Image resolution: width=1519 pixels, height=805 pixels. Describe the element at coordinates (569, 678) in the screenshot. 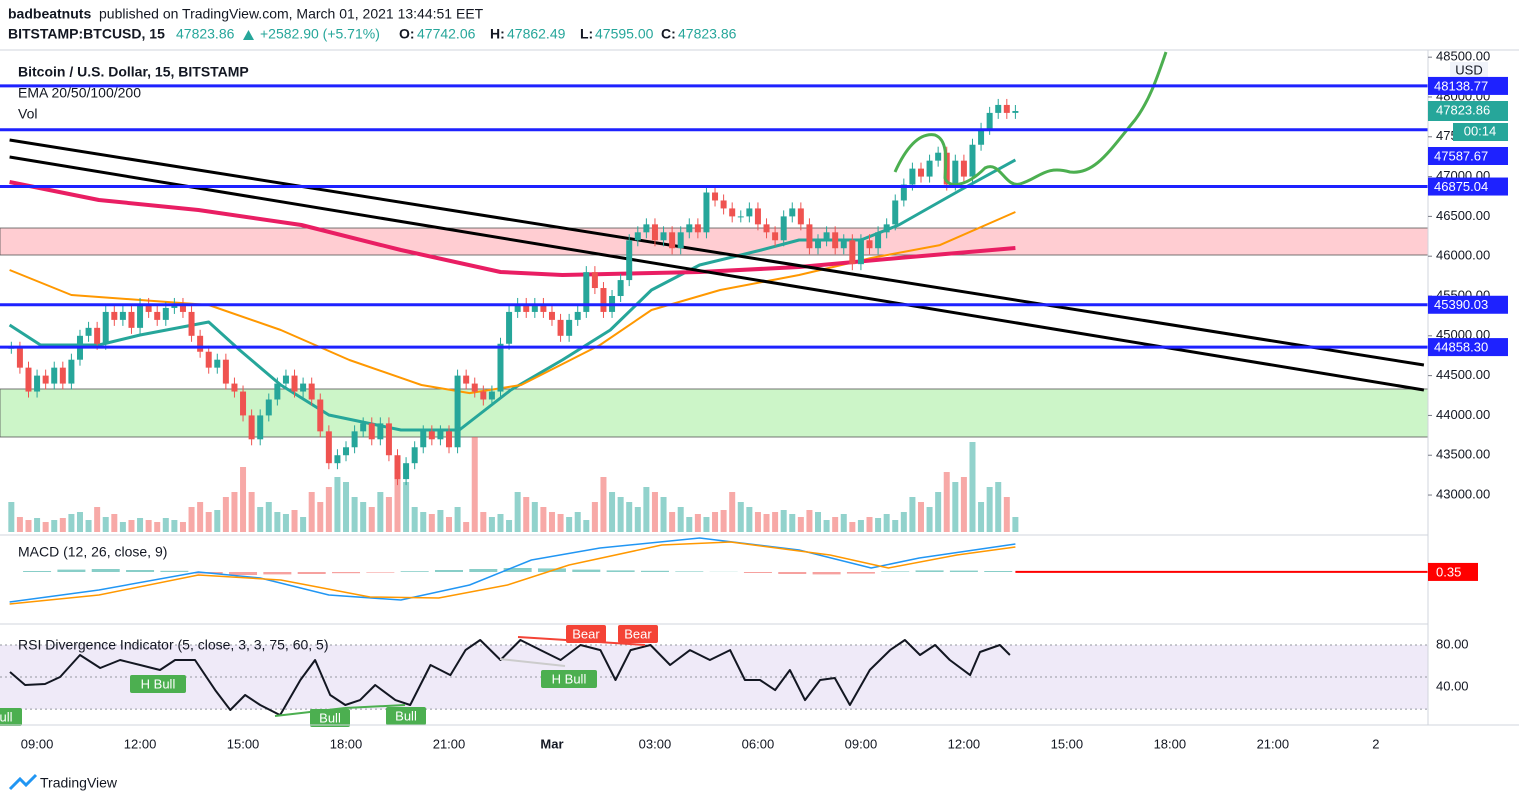

I see `divergence-label: H Bull` at that location.